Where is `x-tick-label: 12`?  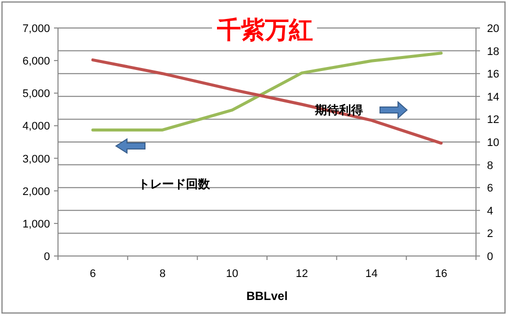
x-tick-label: 12 is located at coordinates (302, 274).